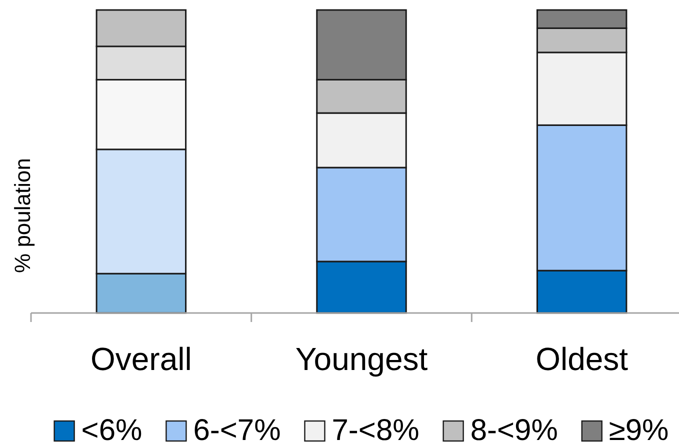 This screenshot has height=444, width=679. I want to click on y-axis-title: % poulation, so click(22, 215).